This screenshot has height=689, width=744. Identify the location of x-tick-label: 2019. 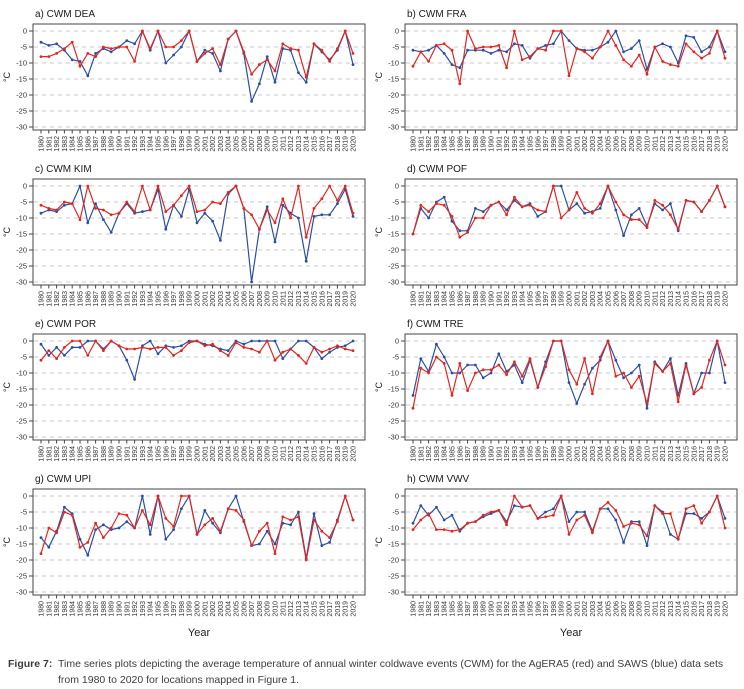
(346, 299).